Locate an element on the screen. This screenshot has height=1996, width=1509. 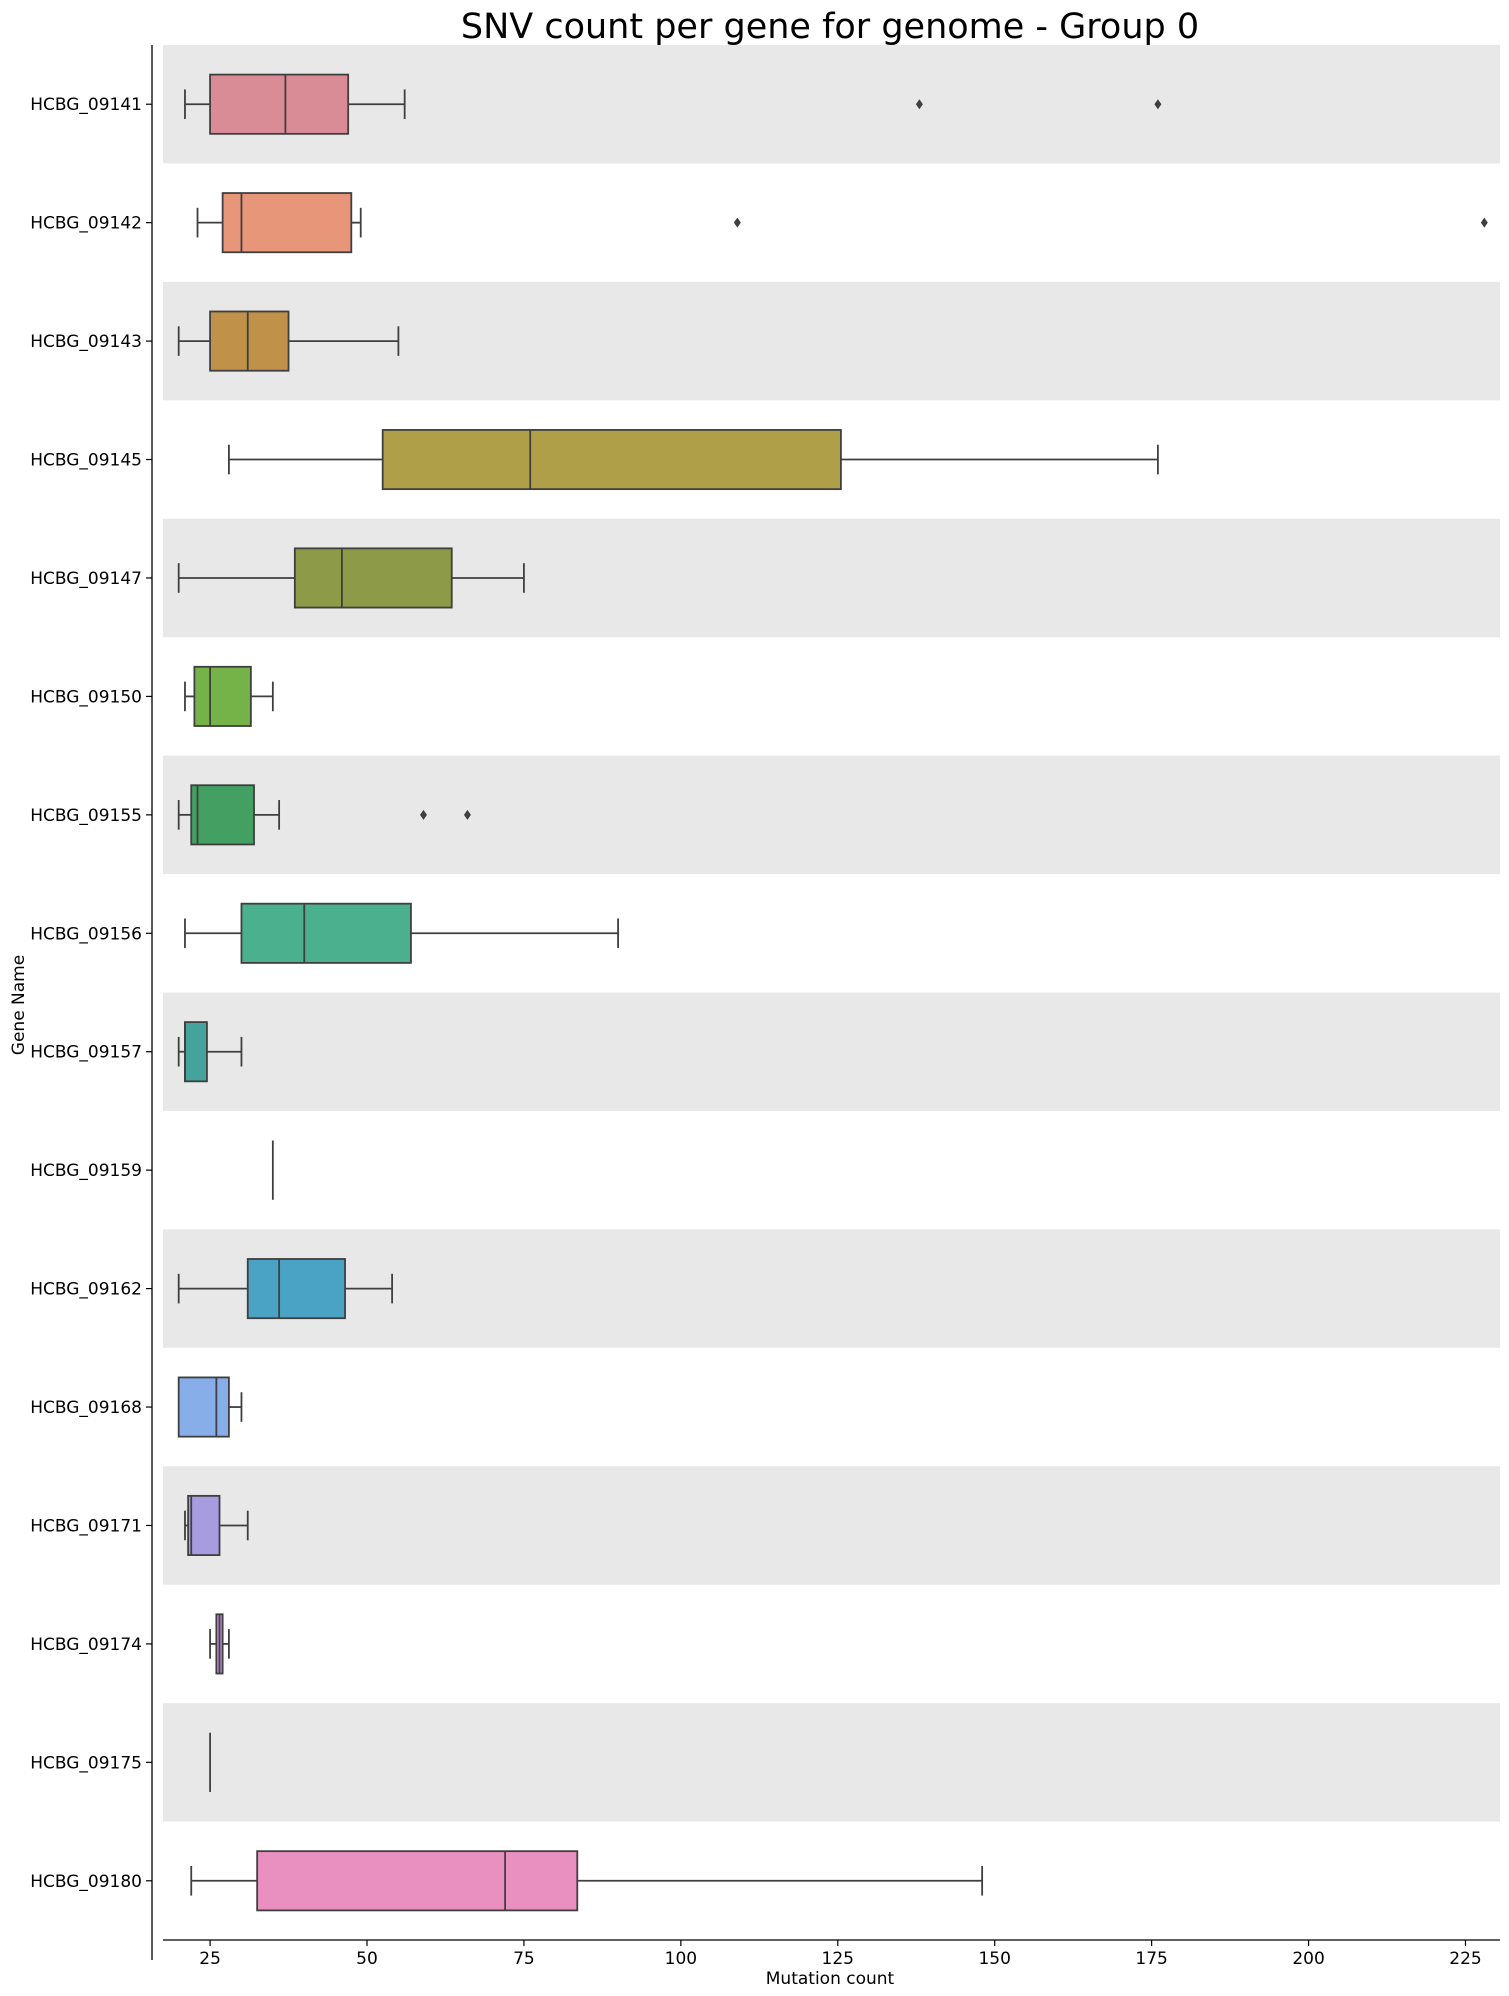
x-tick-labels: 25 50 75 100 125 150 175 200 225 is located at coordinates (840, 1954).